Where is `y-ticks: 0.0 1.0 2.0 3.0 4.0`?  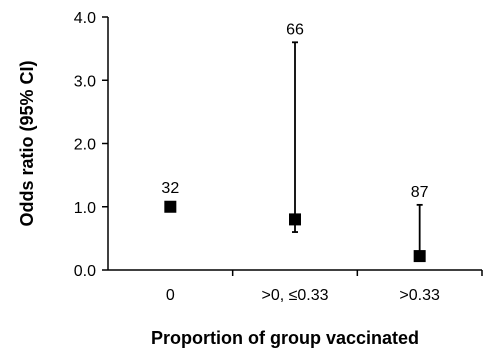 y-ticks: 0.0 1.0 2.0 3.0 4.0 is located at coordinates (91, 145).